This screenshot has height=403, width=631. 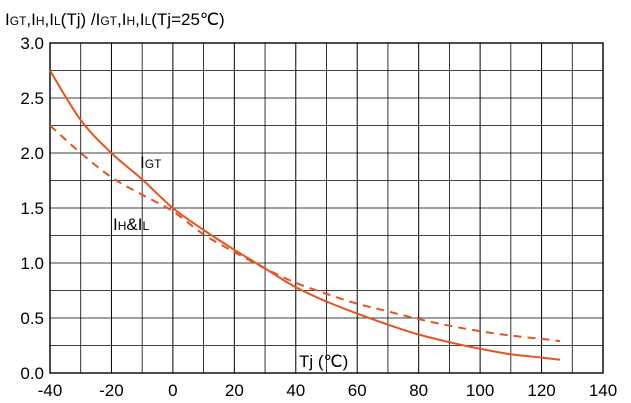 What do you see at coordinates (541, 390) in the screenshot?
I see `x-tick-label: 120` at bounding box center [541, 390].